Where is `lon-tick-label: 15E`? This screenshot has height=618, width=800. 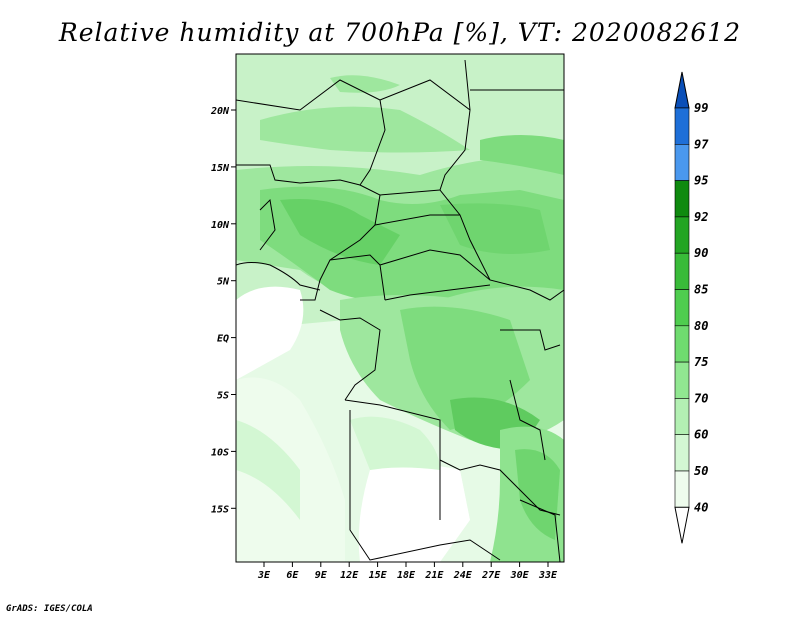
lon-tick-label: 15E is located at coordinates (378, 575).